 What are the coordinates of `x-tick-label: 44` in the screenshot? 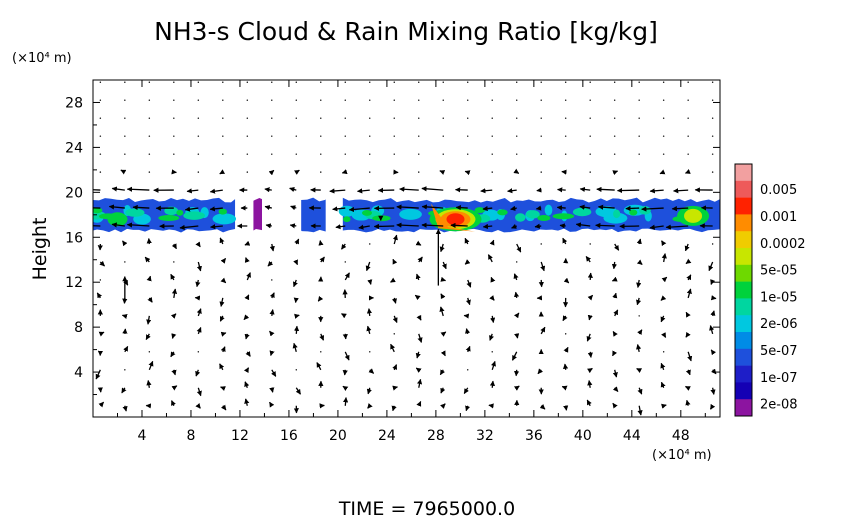 It's located at (632, 436).